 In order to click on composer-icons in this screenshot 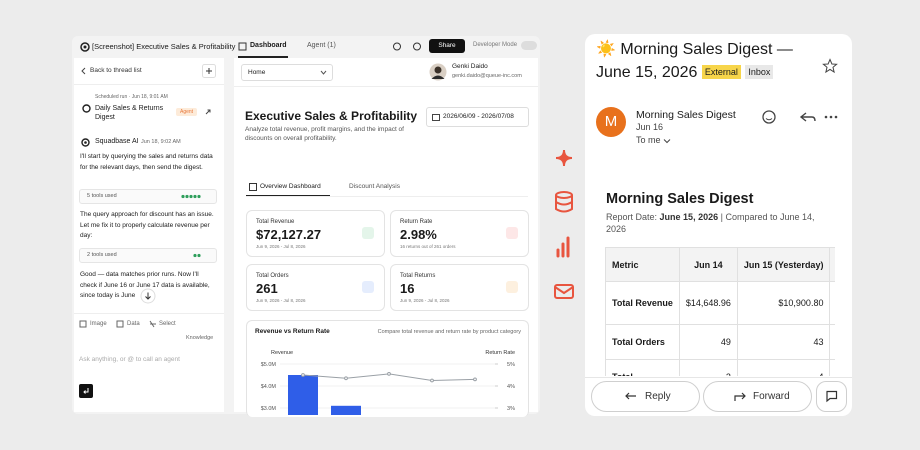, I will do `click(117, 324)`.